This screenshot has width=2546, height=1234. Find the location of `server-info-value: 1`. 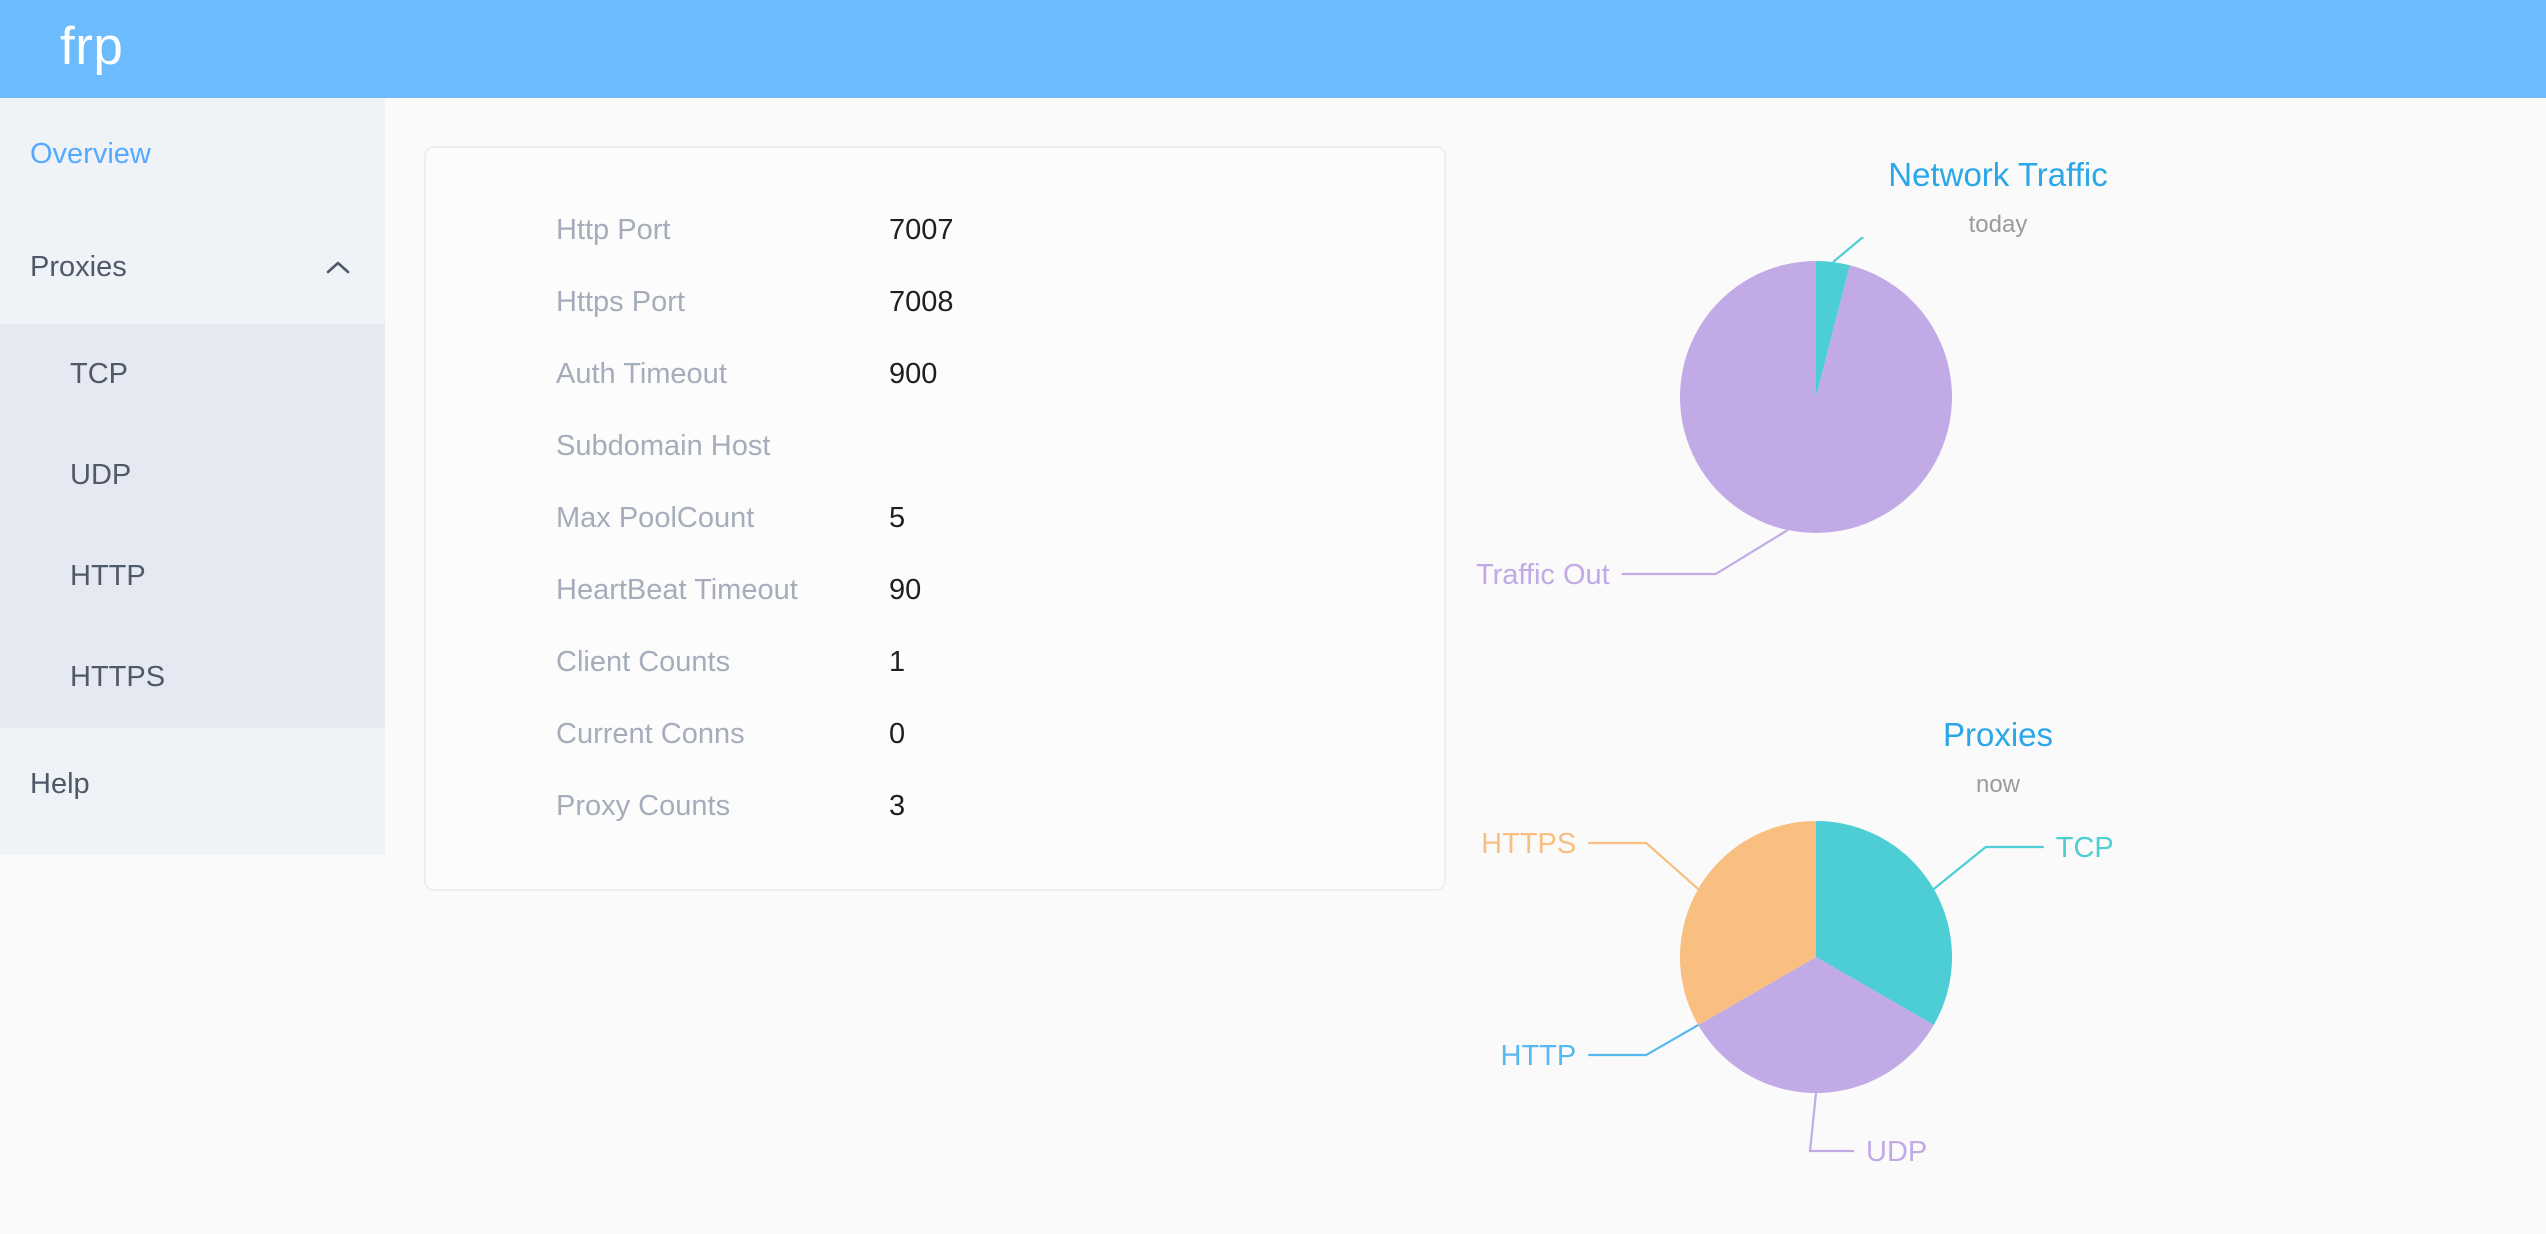

server-info-value: 1 is located at coordinates (897, 661).